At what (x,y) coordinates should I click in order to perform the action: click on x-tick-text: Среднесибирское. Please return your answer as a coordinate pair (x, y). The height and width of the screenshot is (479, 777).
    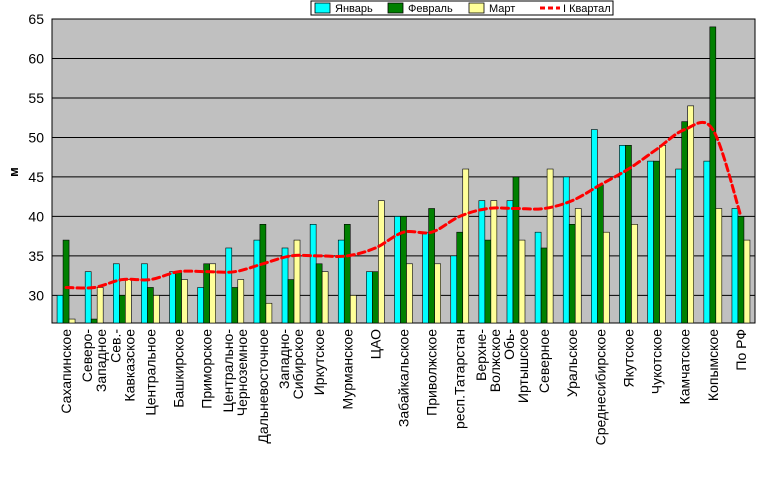
    Looking at the image, I should click on (600, 387).